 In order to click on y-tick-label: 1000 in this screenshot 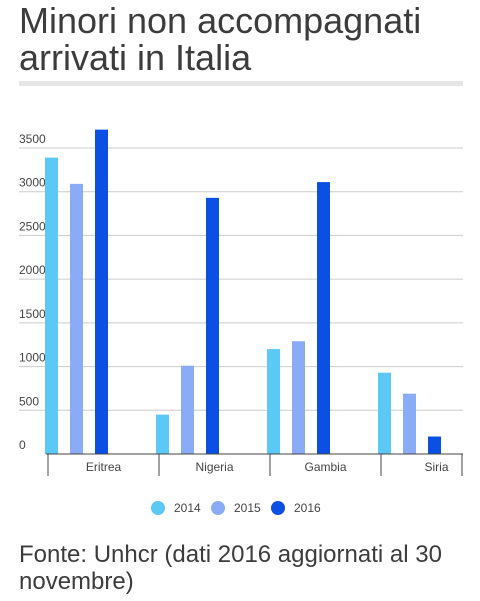, I will do `click(32, 358)`.